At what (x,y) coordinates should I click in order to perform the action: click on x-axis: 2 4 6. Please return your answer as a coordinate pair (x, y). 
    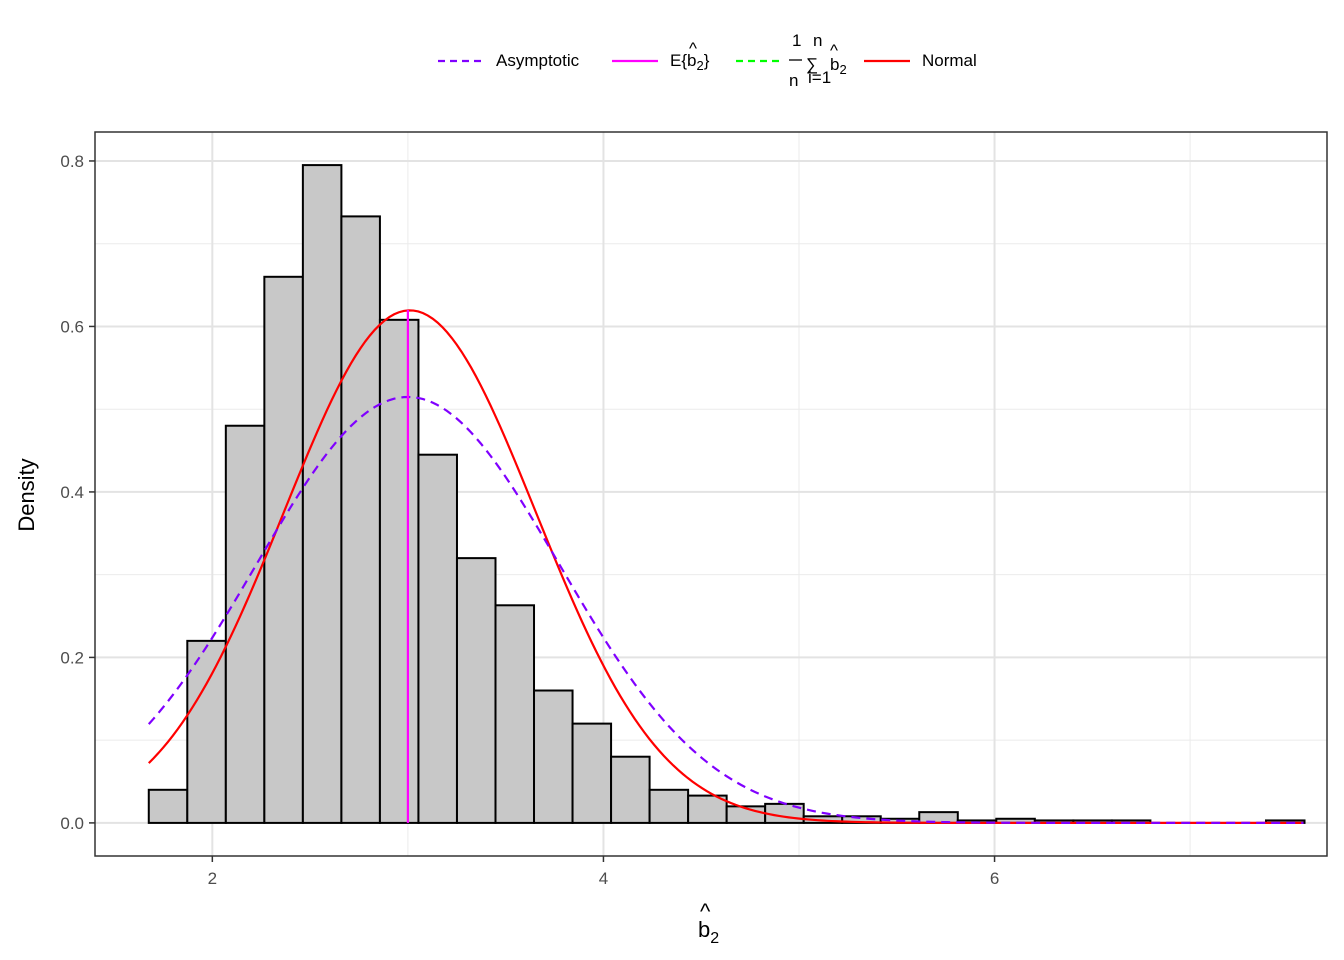
    Looking at the image, I should click on (603, 872).